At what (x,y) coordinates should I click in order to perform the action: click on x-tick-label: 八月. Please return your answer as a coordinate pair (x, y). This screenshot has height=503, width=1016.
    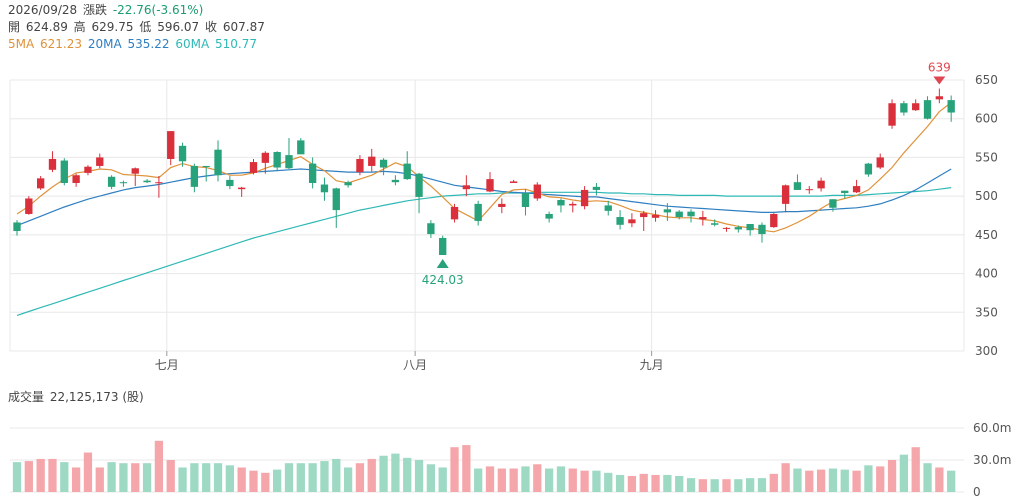
    Looking at the image, I should click on (415, 365).